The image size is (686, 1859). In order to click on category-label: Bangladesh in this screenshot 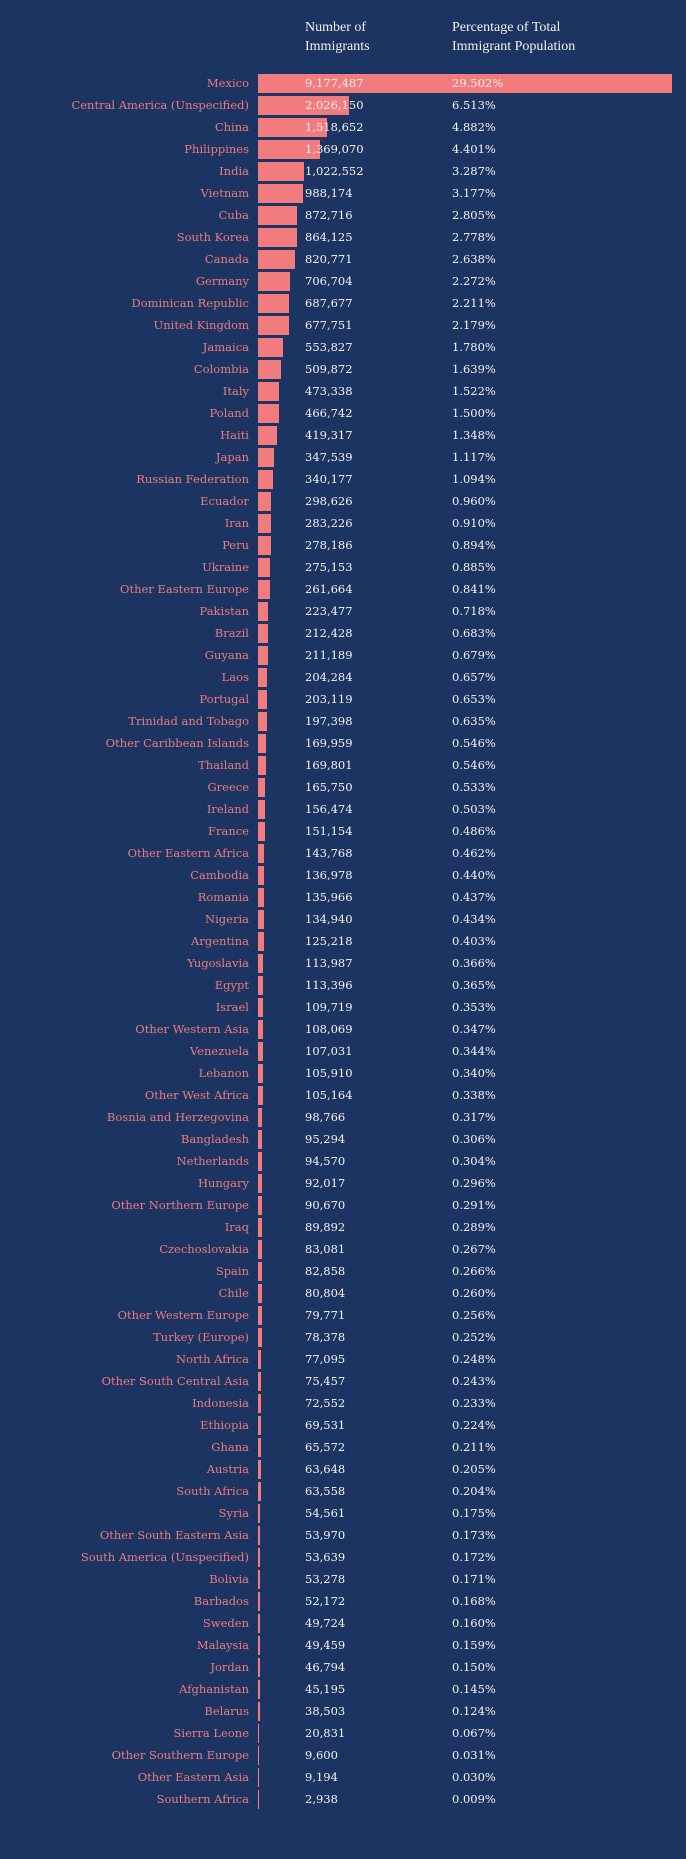, I will do `click(214, 1139)`.